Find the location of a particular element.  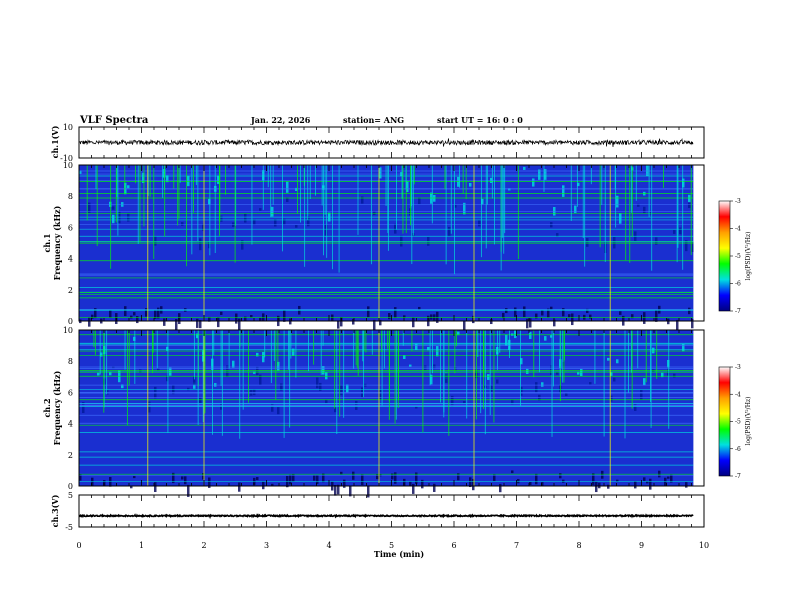

y-axis-label: ch.1Frequency (kHz) is located at coordinates (52, 242).